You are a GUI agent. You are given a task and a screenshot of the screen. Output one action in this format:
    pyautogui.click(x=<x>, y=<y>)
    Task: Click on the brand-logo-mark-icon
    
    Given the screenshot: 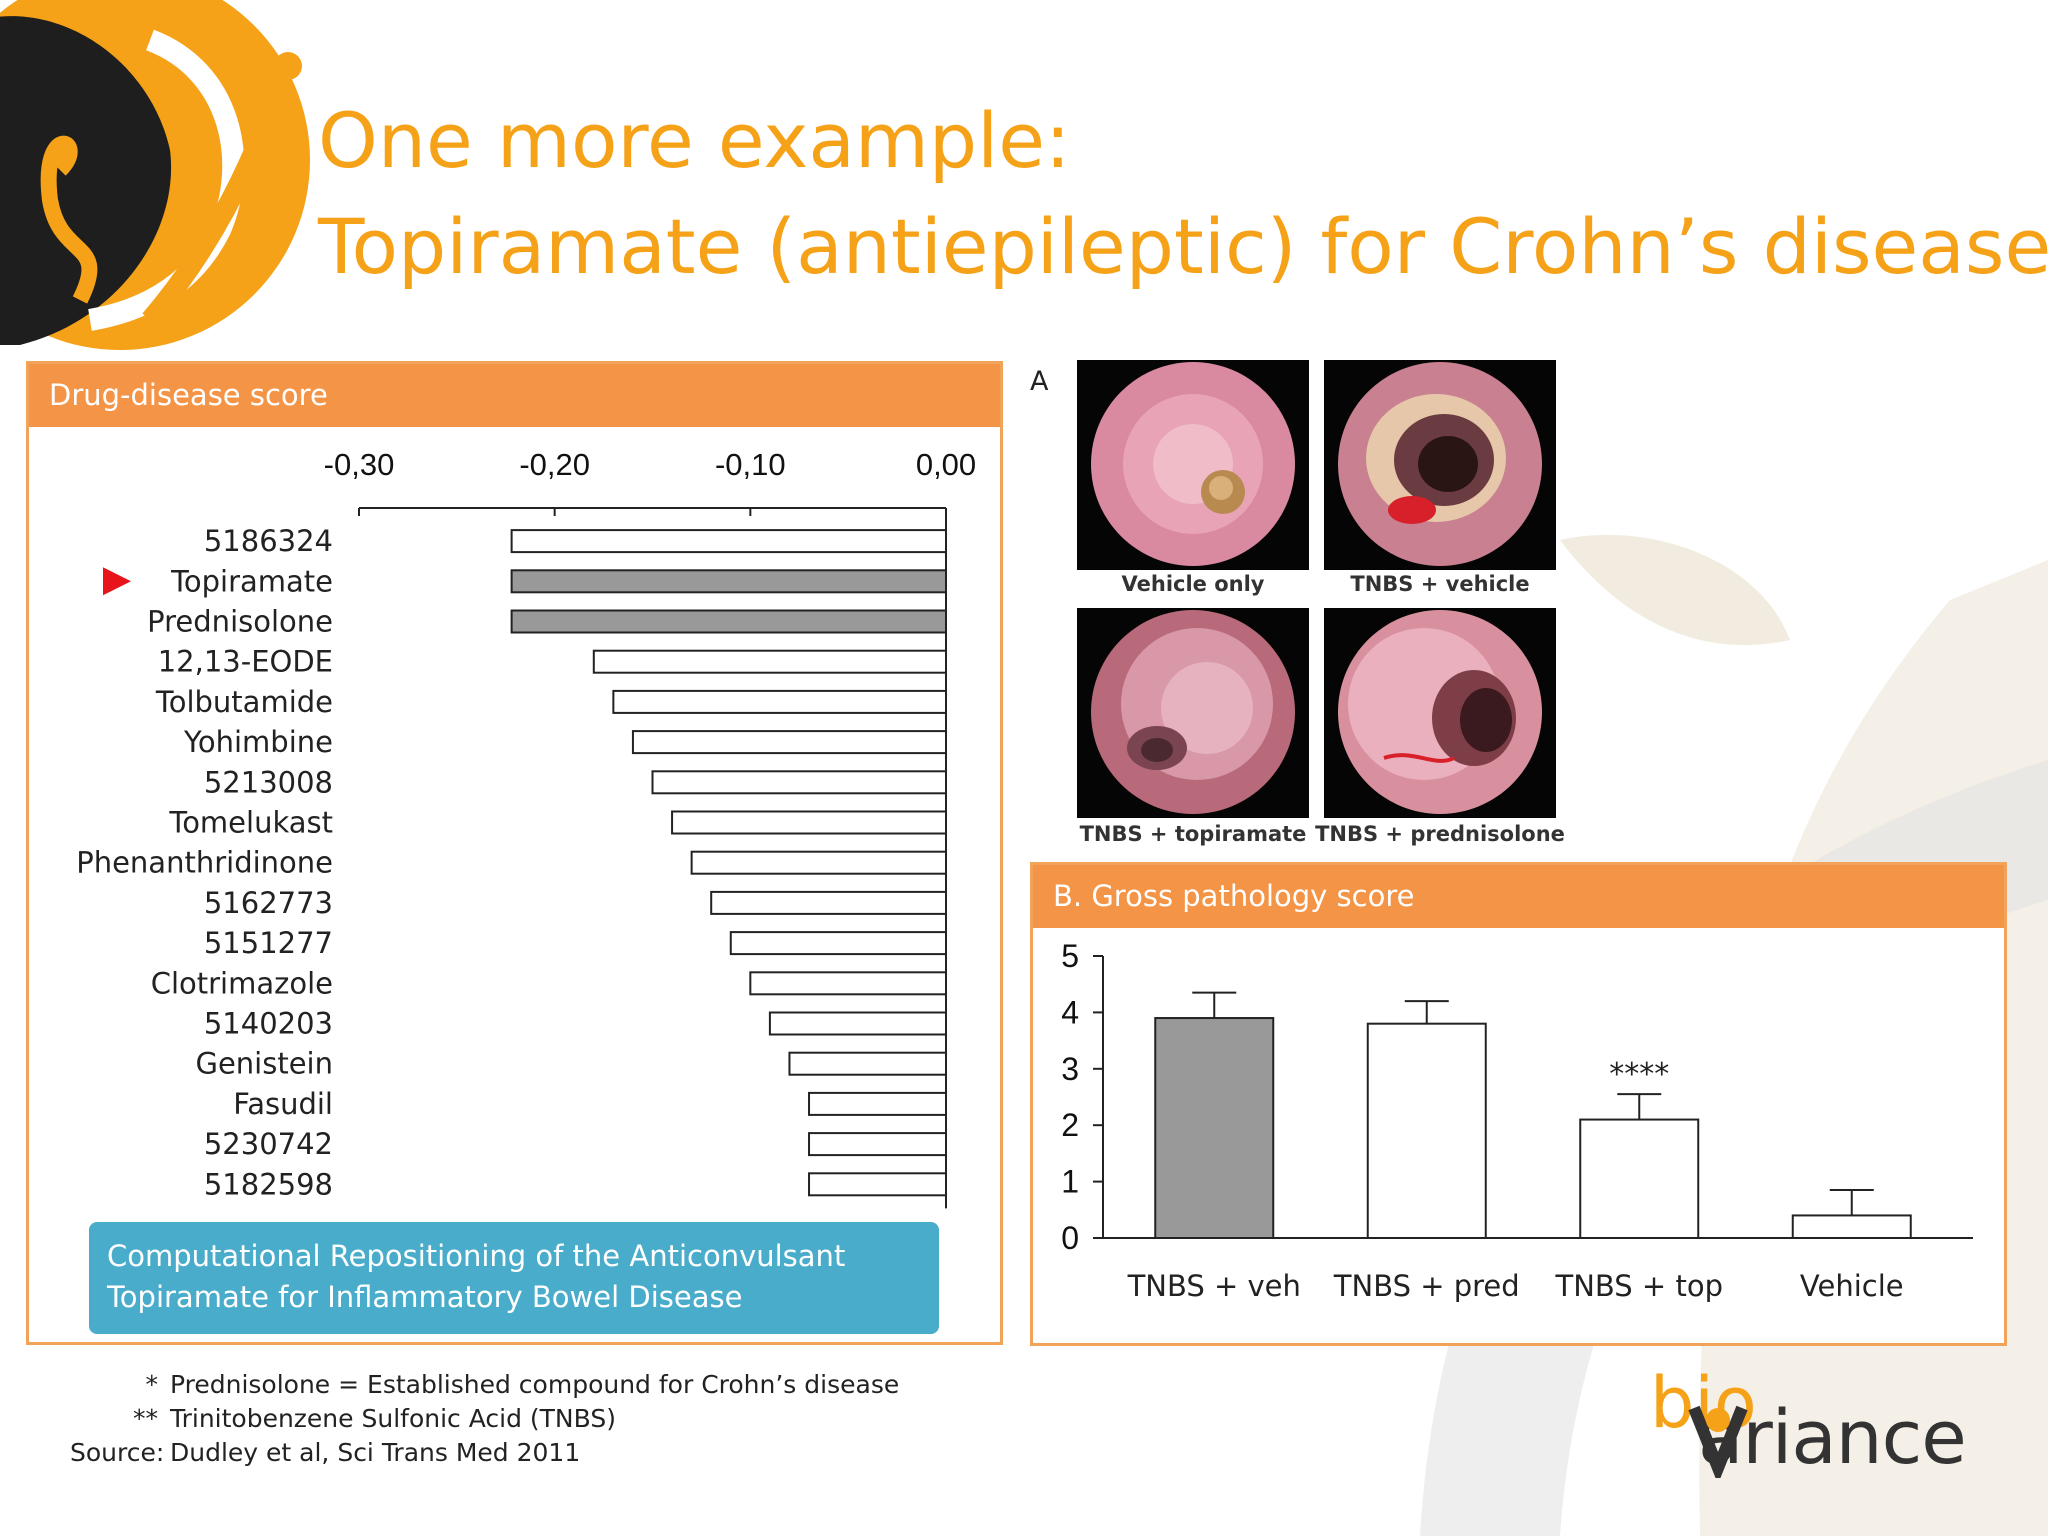 What is the action you would take?
    pyautogui.click(x=1718, y=1441)
    